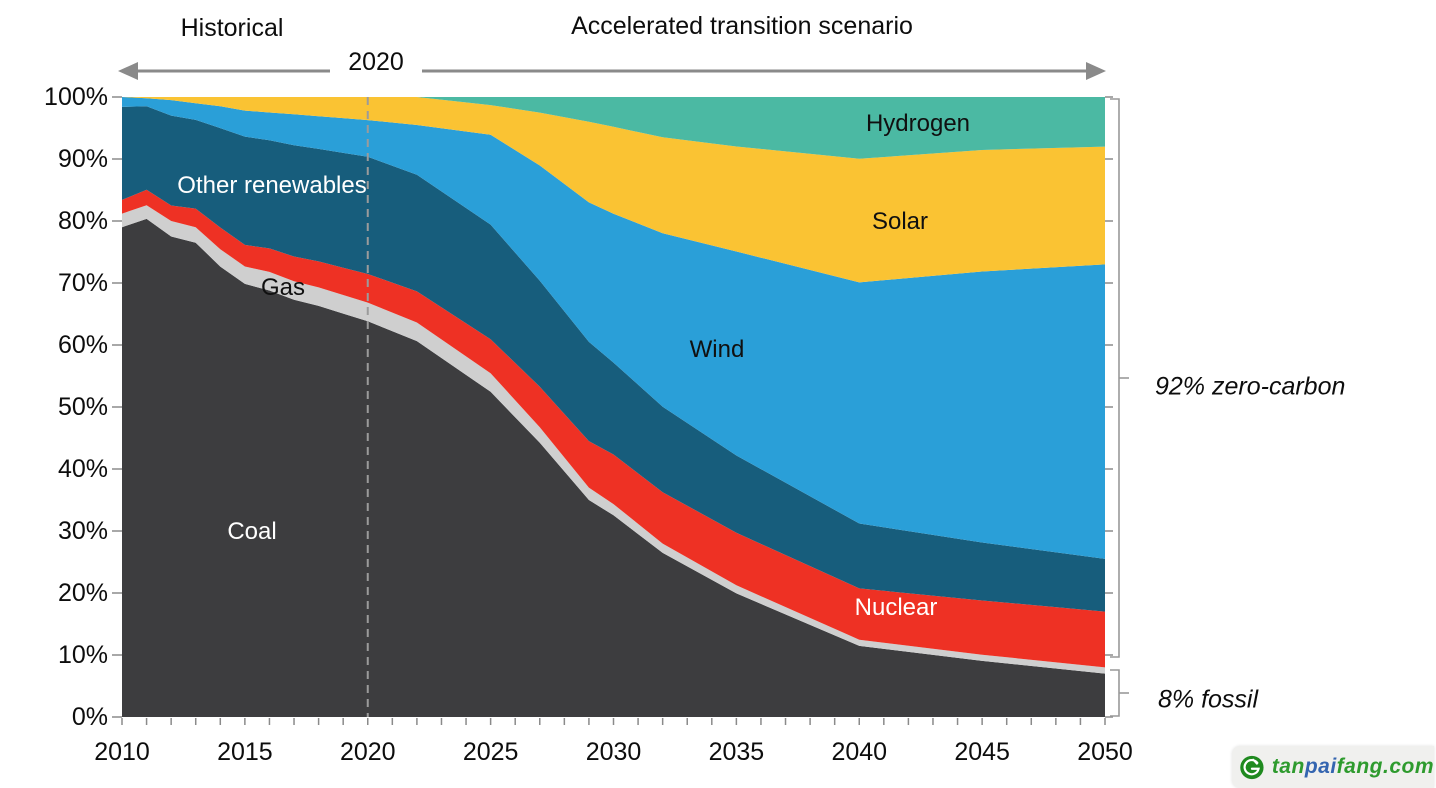 The image size is (1436, 788). I want to click on fossil-bracket, so click(1115, 693).